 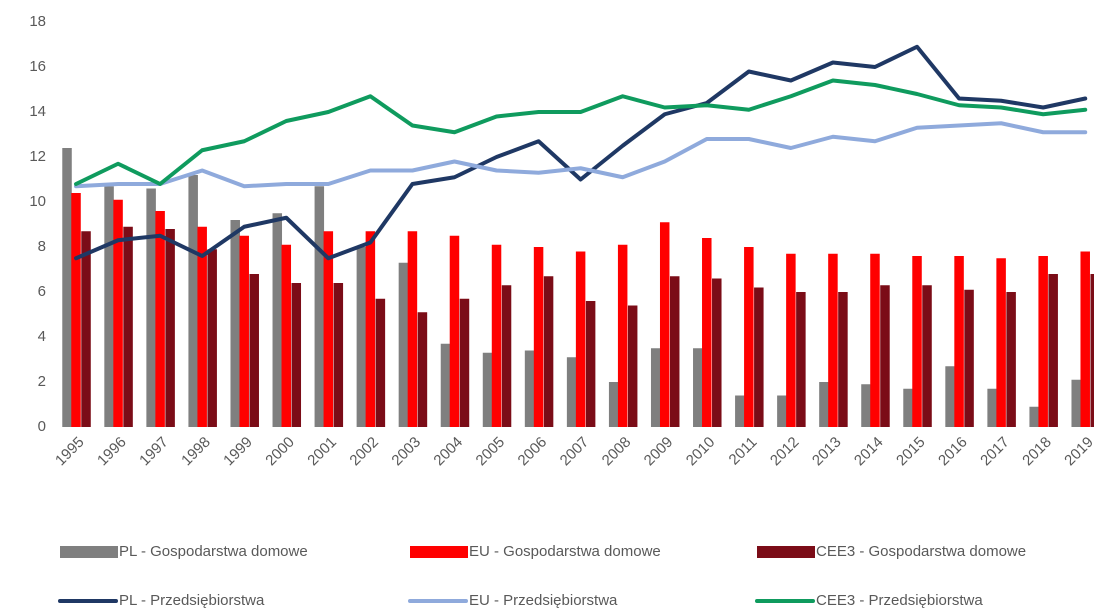 I want to click on x-tick-label: 2008, so click(x=617, y=452).